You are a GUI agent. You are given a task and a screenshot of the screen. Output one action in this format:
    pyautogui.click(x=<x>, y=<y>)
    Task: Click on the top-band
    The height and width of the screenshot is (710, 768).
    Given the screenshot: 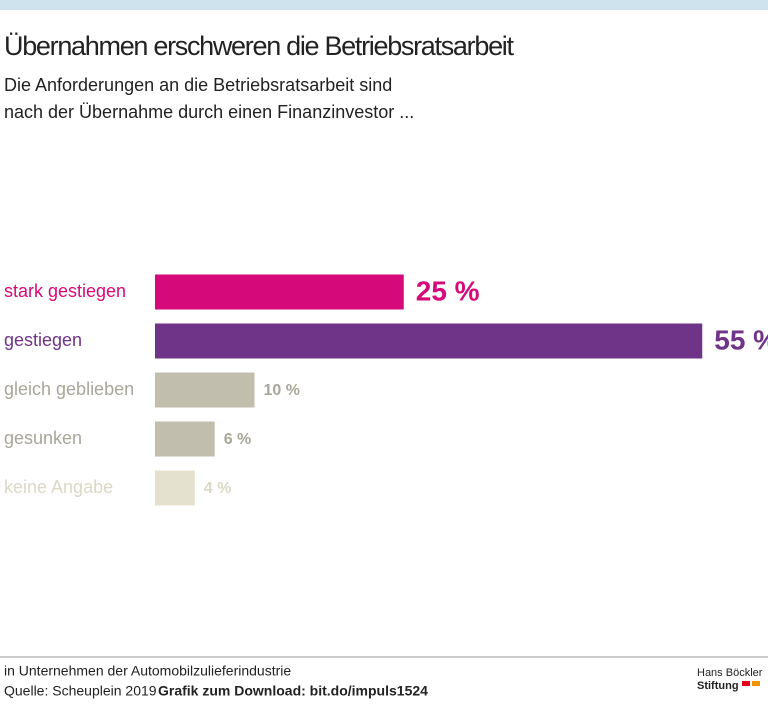 What is the action you would take?
    pyautogui.click(x=384, y=5)
    